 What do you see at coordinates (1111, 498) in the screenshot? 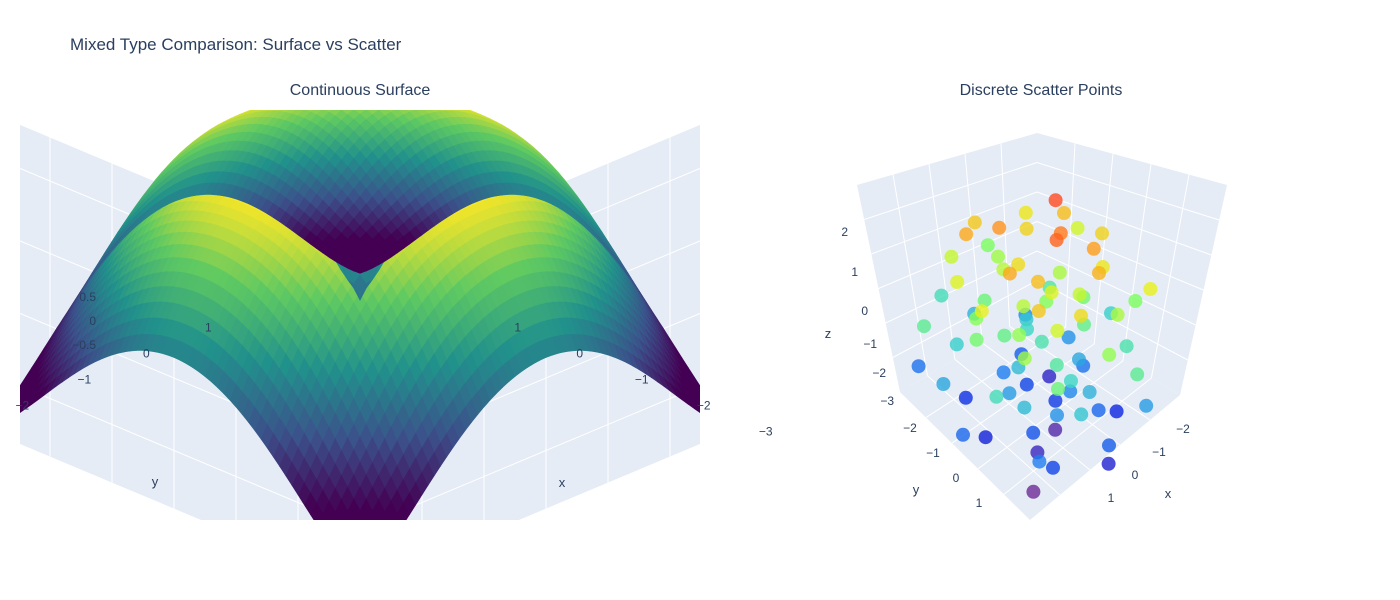
I see `x-tick-label: 1` at bounding box center [1111, 498].